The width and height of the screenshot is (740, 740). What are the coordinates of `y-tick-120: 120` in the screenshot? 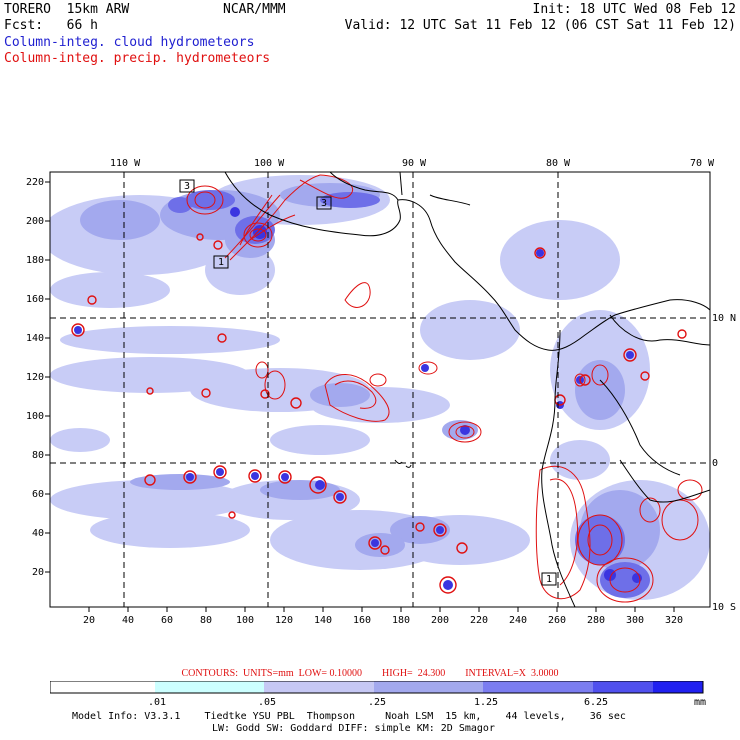 It's located at (35, 377).